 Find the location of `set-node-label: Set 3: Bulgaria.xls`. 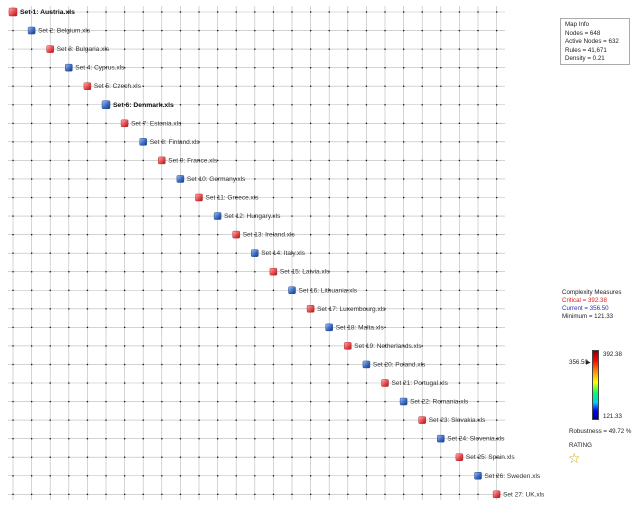

set-node-label: Set 3: Bulgaria.xls is located at coordinates (83, 49).